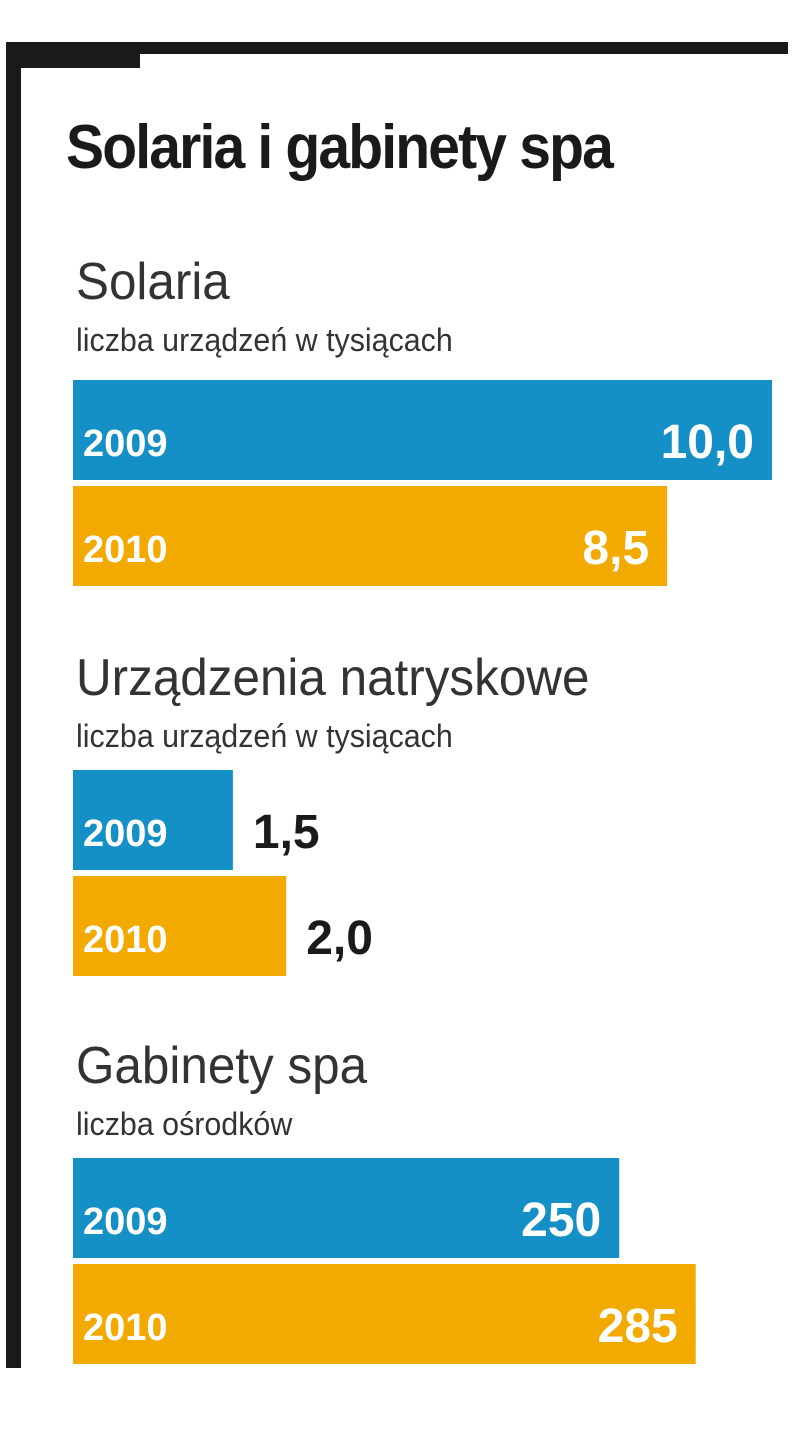  What do you see at coordinates (125, 834) in the screenshot?
I see `category-label-natryskowe-2009: 2009` at bounding box center [125, 834].